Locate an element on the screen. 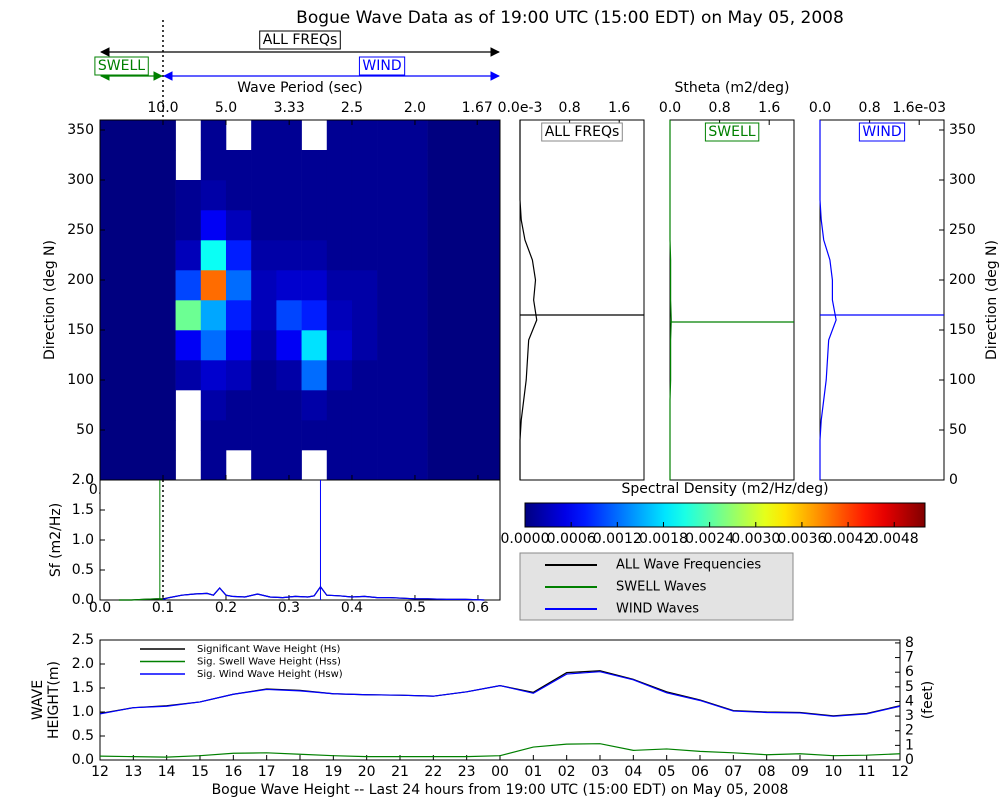 The image size is (1000, 800). period-axis-label: Wave Period (sec) is located at coordinates (300, 88).